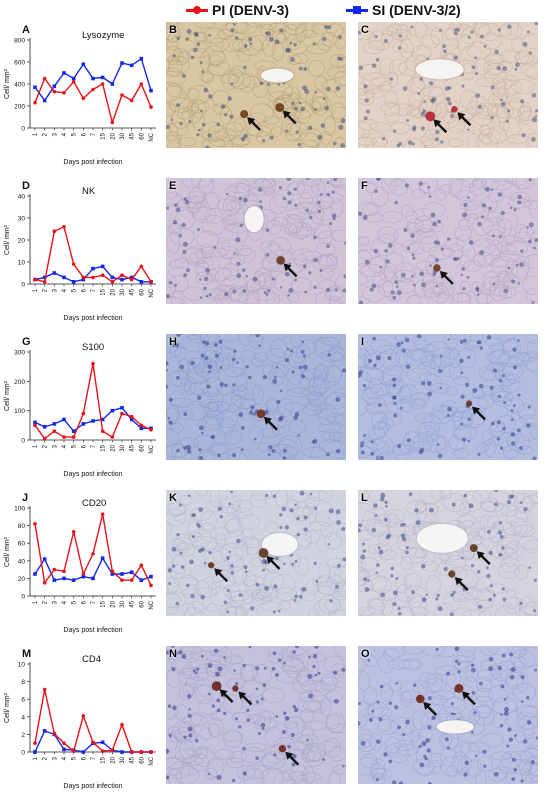 Image resolution: width=550 pixels, height=794 pixels. What do you see at coordinates (23, 700) in the screenshot?
I see `y-tick-label: 6` at bounding box center [23, 700].